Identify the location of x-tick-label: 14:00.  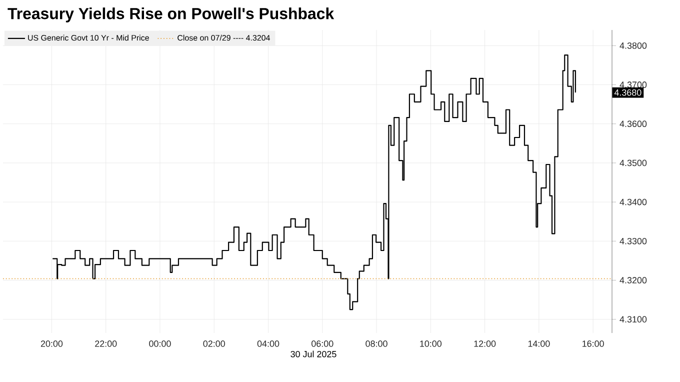
(539, 343).